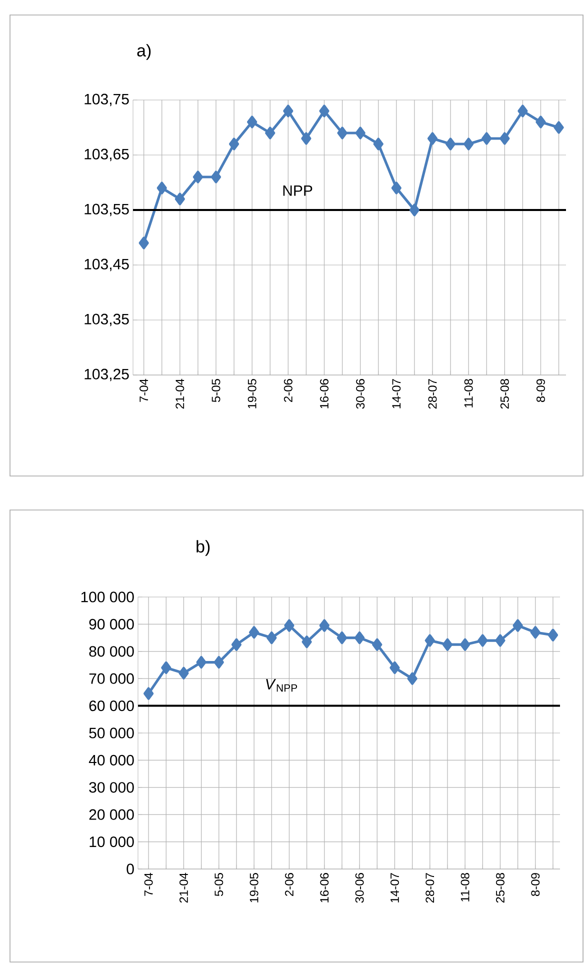 Image resolution: width=584 pixels, height=963 pixels. Describe the element at coordinates (111, 678) in the screenshot. I see `y-tick-label: 70 000` at that location.